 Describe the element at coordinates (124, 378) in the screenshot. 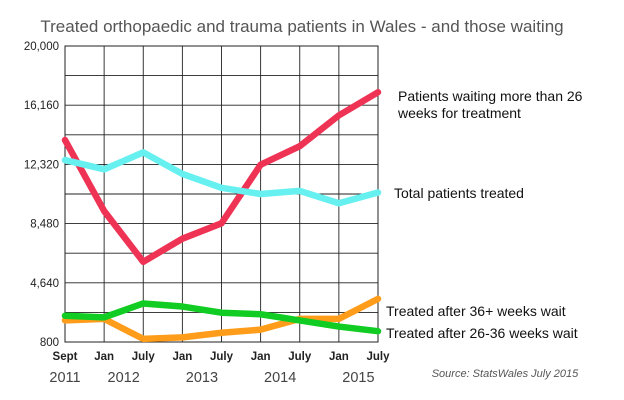

I see `x-year-label: 2012` at that location.